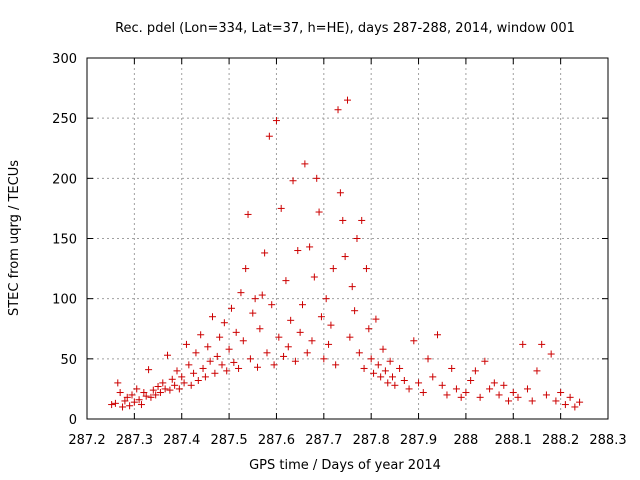 The image size is (640, 480). What do you see at coordinates (371, 440) in the screenshot?
I see `x-tick-label: 287.8` at bounding box center [371, 440].